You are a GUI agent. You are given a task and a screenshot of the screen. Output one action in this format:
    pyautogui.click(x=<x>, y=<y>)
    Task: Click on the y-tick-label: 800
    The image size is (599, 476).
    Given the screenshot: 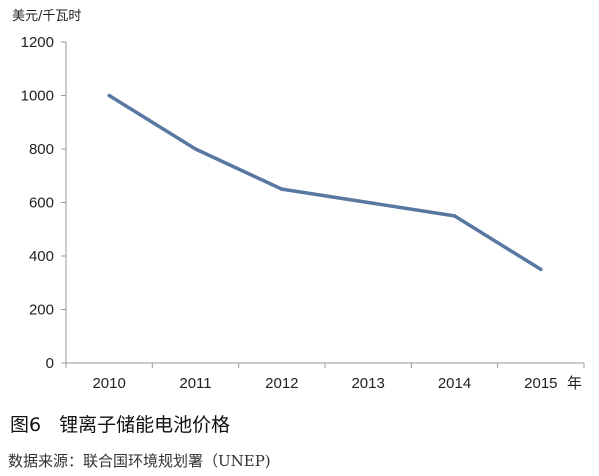 What is the action you would take?
    pyautogui.click(x=41, y=149)
    